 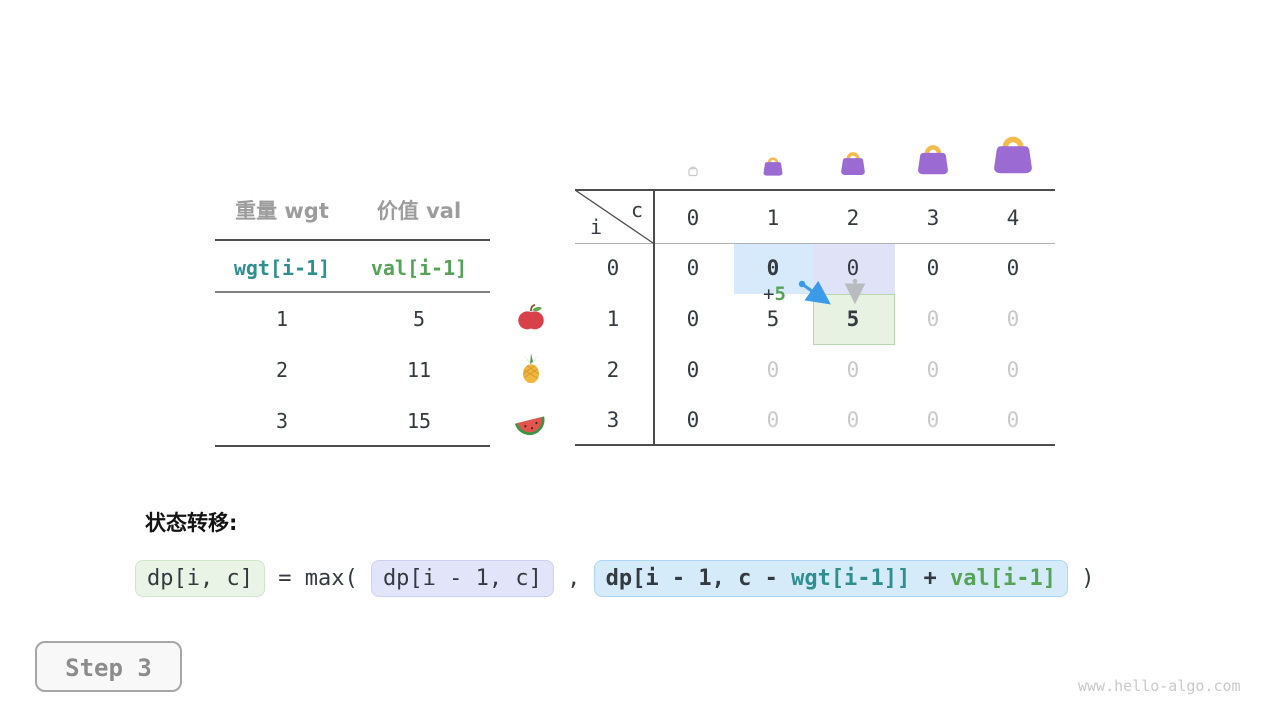 I want to click on dp-col-header: 2, so click(x=853, y=218).